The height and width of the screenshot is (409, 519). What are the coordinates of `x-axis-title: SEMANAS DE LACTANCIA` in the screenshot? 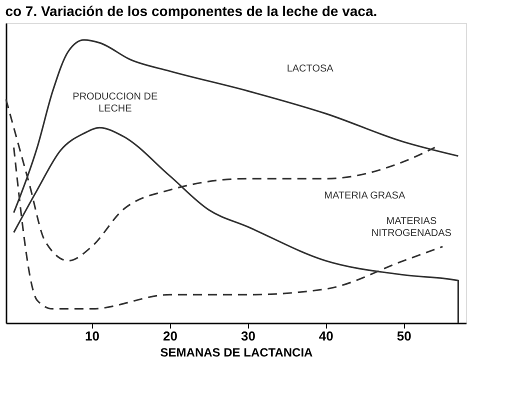 It's located at (237, 353).